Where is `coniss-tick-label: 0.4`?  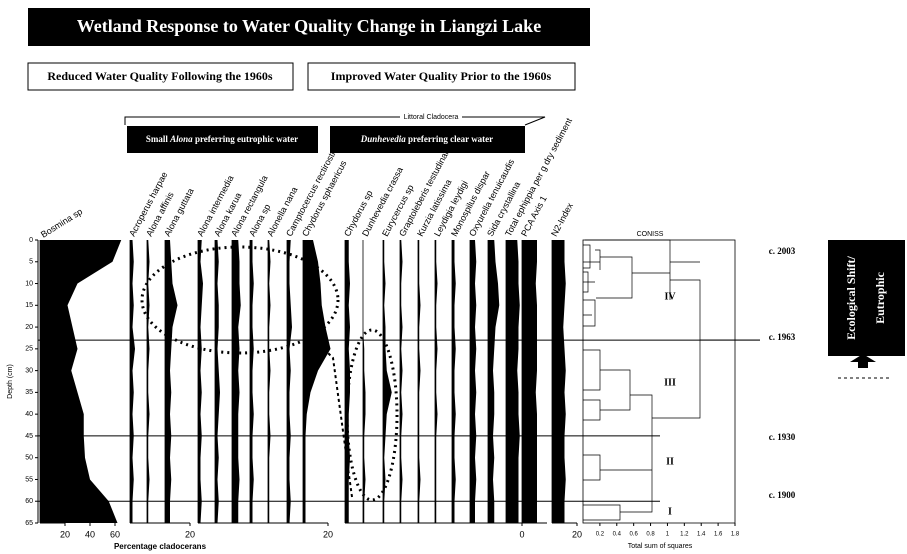 coniss-tick-label: 0.4 is located at coordinates (617, 535).